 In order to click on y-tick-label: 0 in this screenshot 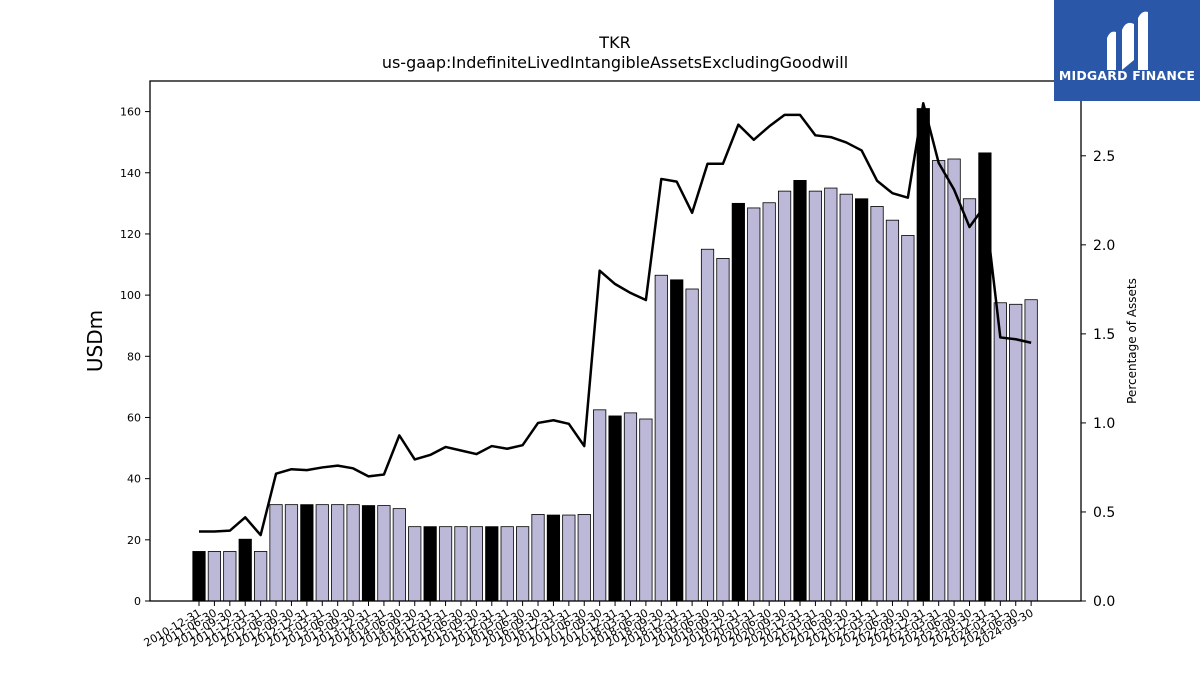, I will do `click(137, 601)`.